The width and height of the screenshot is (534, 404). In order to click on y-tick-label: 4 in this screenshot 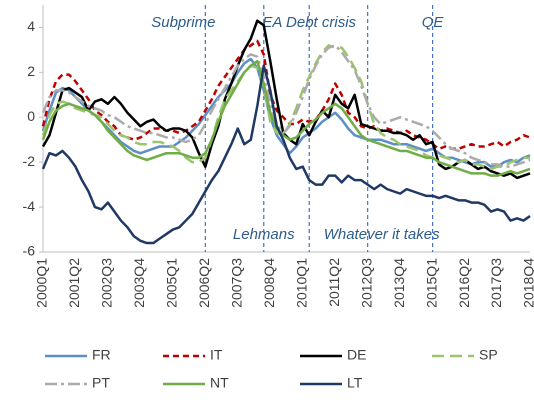, I will do `click(31, 26)`.